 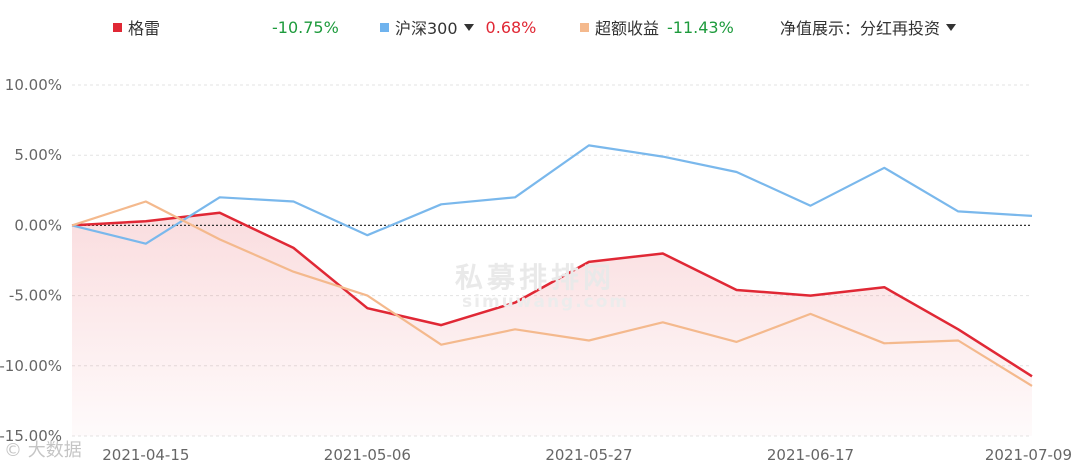 What do you see at coordinates (31, 366) in the screenshot?
I see `y-tick-label: -10.00%` at bounding box center [31, 366].